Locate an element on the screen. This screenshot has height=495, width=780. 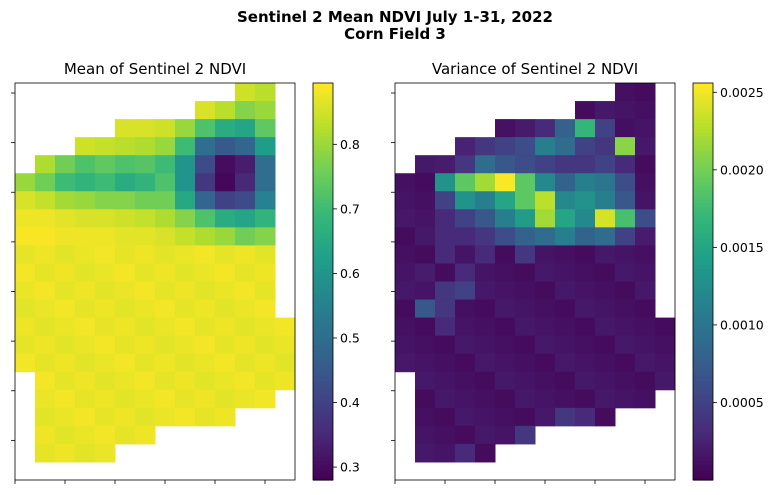
suptitle-line2: Corn Field 3 is located at coordinates (395, 34).